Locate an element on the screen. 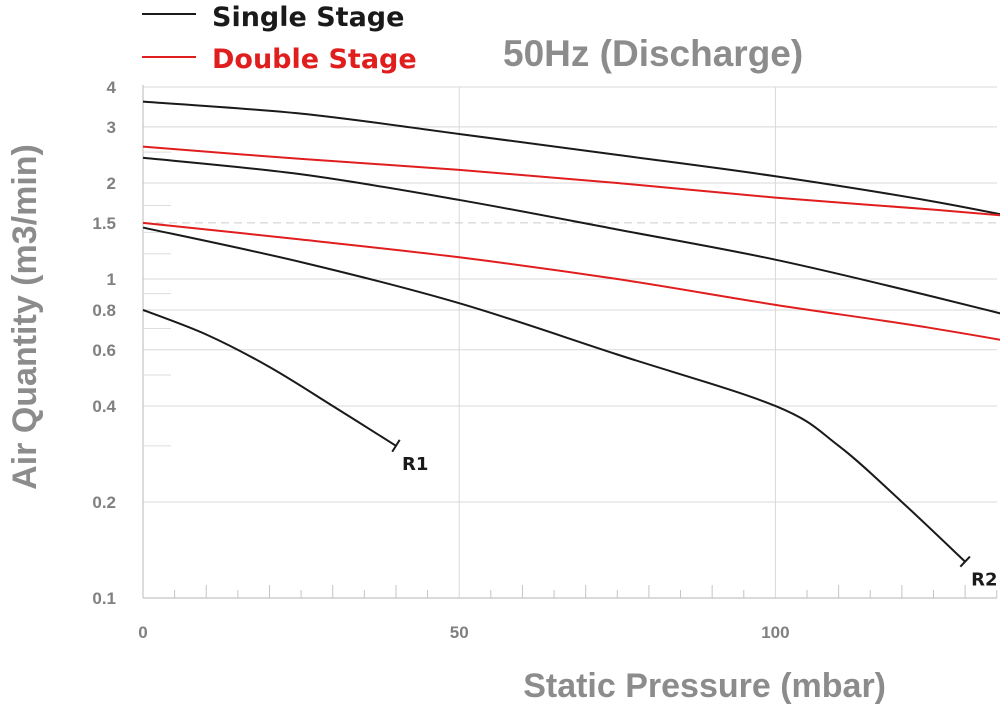 The width and height of the screenshot is (1000, 708). y-tick-label-0_2: 0.2 is located at coordinates (104, 502).